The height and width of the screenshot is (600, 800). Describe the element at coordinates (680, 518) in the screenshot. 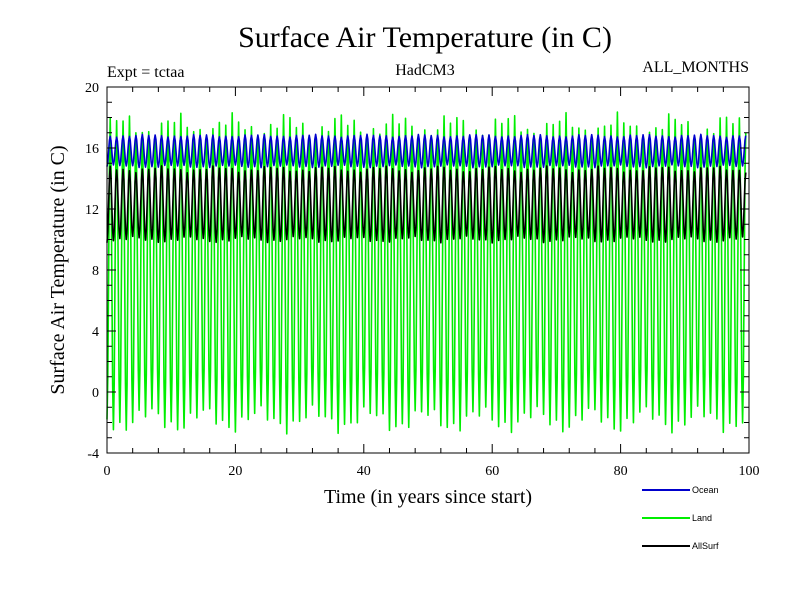

I see `legend: Ocean Land AllSurf` at that location.